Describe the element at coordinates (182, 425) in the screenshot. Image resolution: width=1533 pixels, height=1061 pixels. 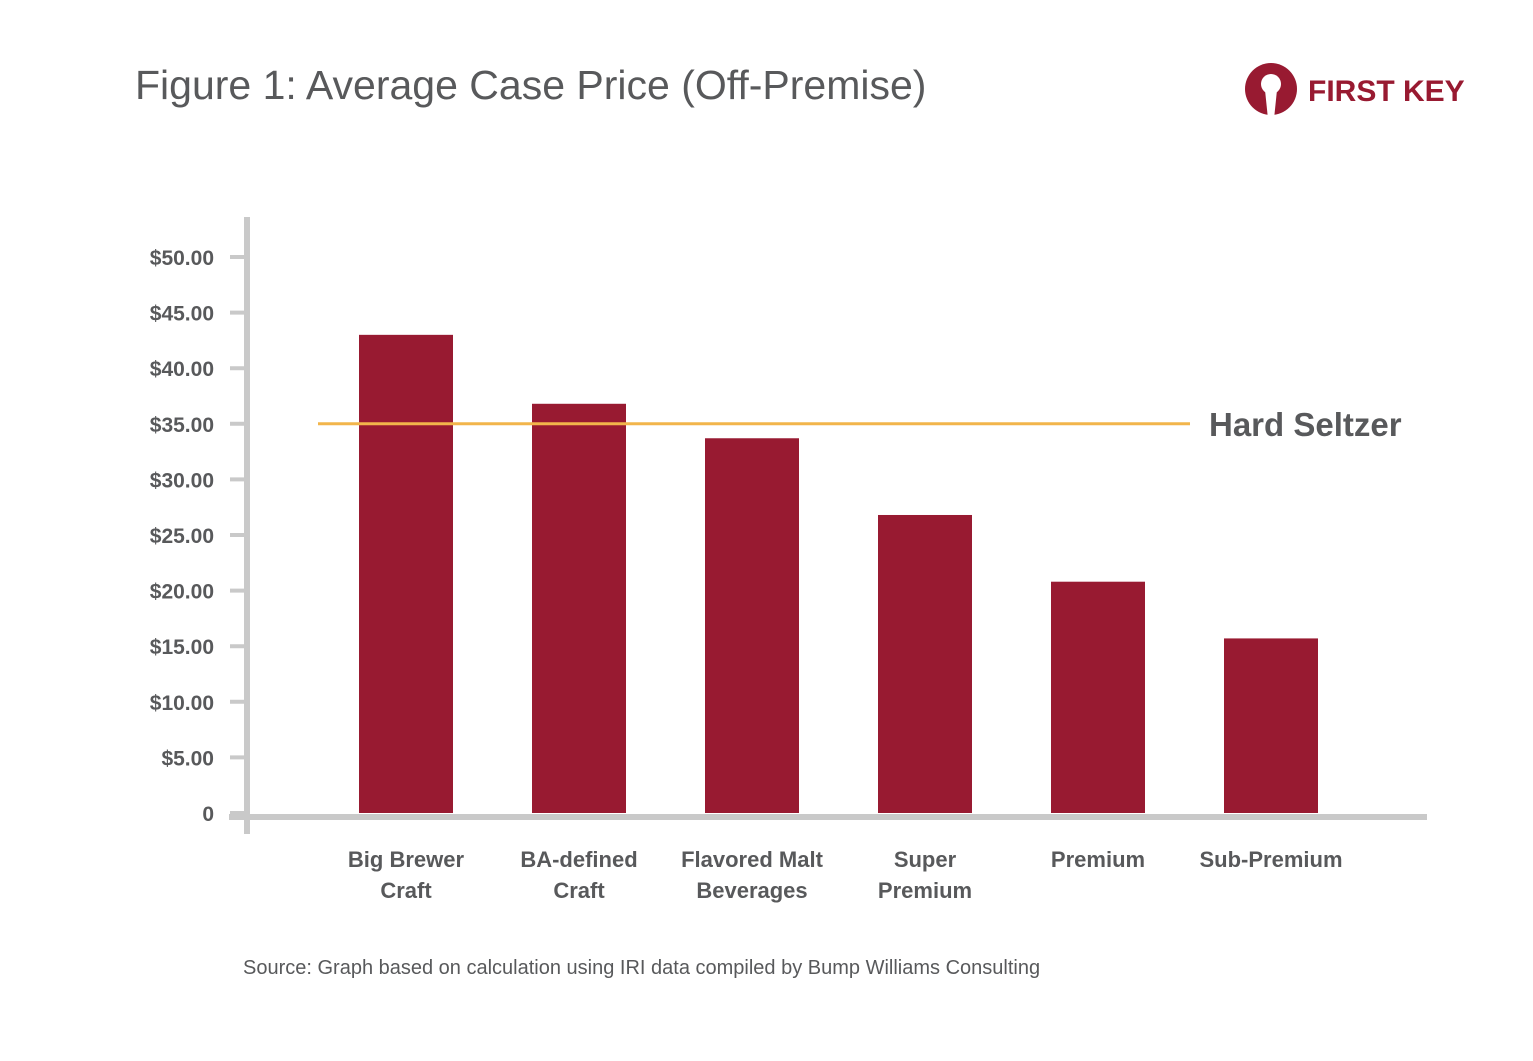
I see `y-tick-label: $35.00` at that location.